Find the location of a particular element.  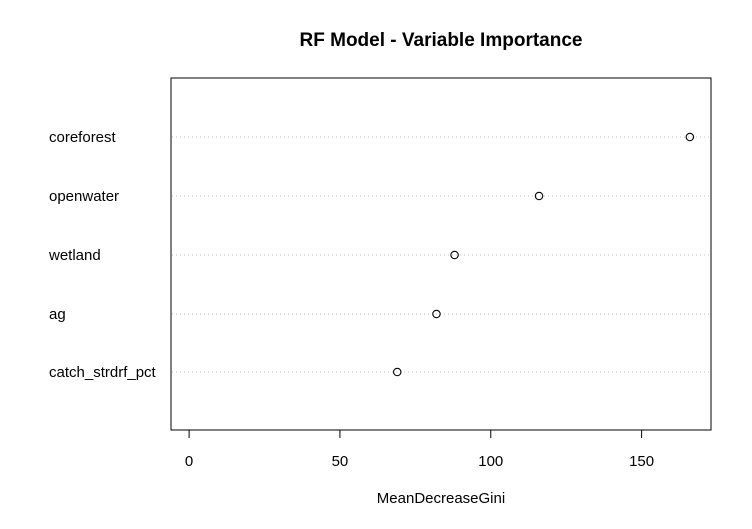

data-point-catch_strdrf_pct is located at coordinates (397, 372).